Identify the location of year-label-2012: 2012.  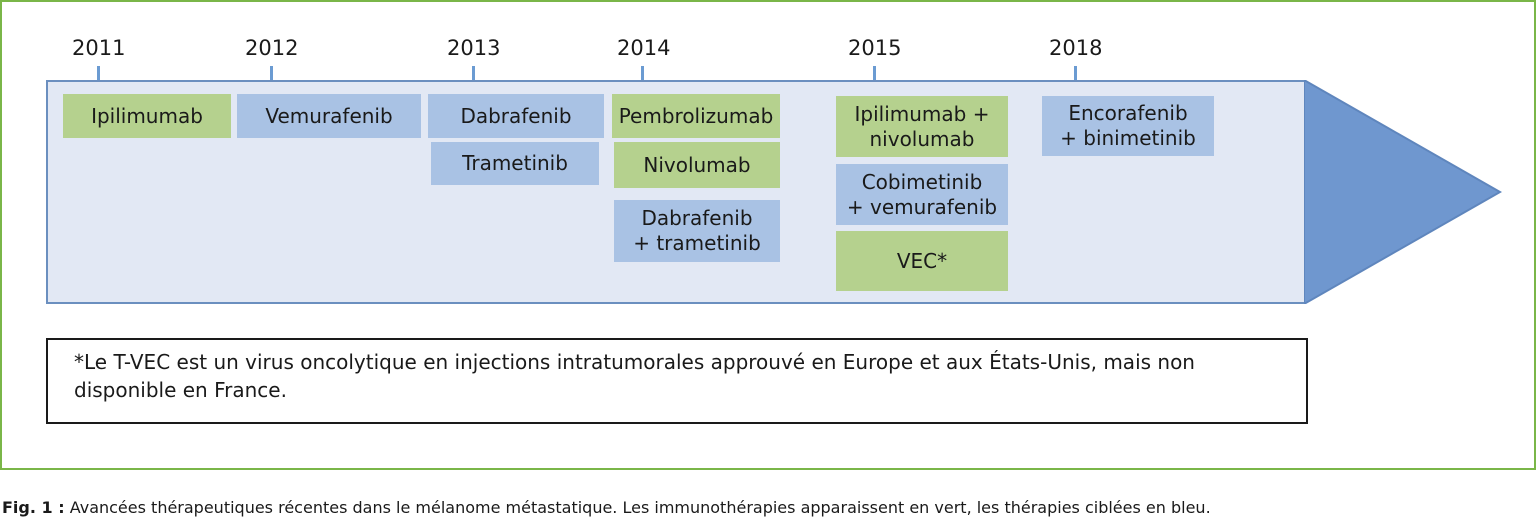
(272, 48).